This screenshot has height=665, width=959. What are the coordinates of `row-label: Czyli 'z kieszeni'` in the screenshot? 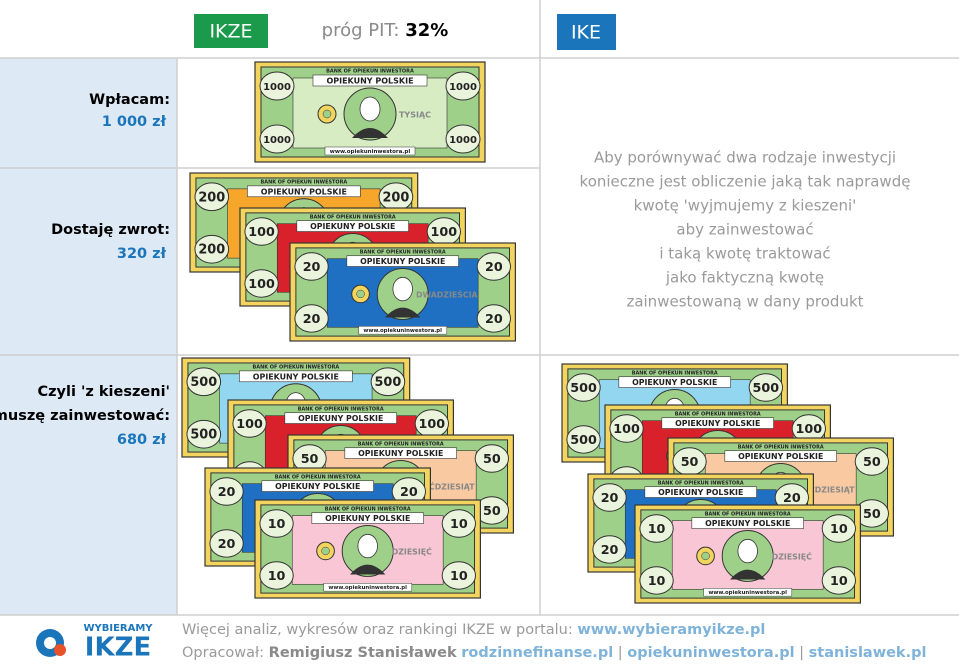 It's located at (103, 392).